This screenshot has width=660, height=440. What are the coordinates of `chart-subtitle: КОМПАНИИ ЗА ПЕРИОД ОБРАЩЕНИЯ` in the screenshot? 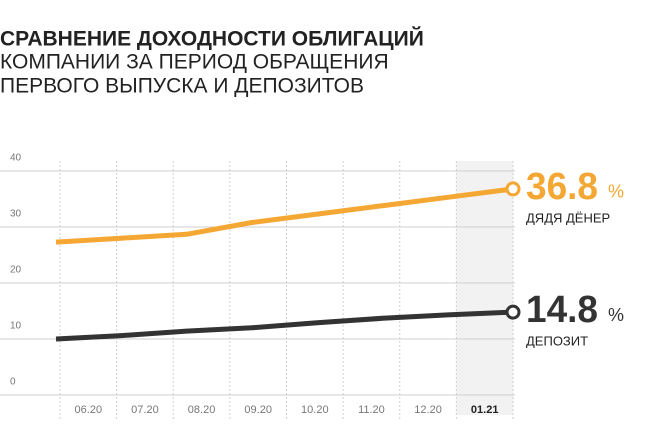 It's located at (194, 62).